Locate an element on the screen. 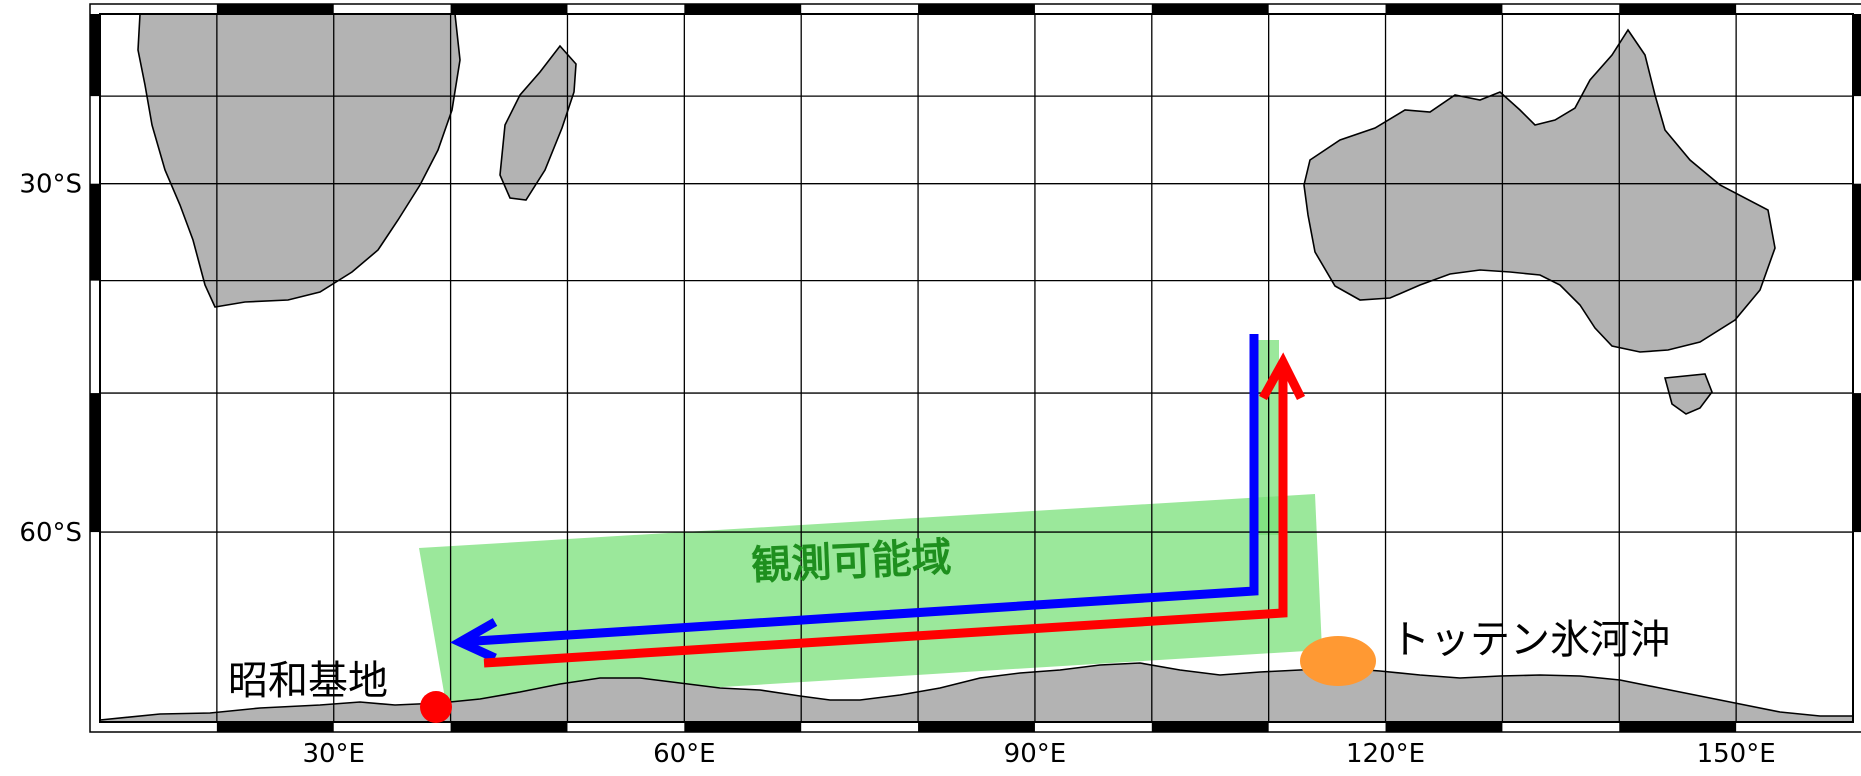 The image size is (1861, 776). totten-glacier-label: トッテン氷河沖 is located at coordinates (1530, 640).